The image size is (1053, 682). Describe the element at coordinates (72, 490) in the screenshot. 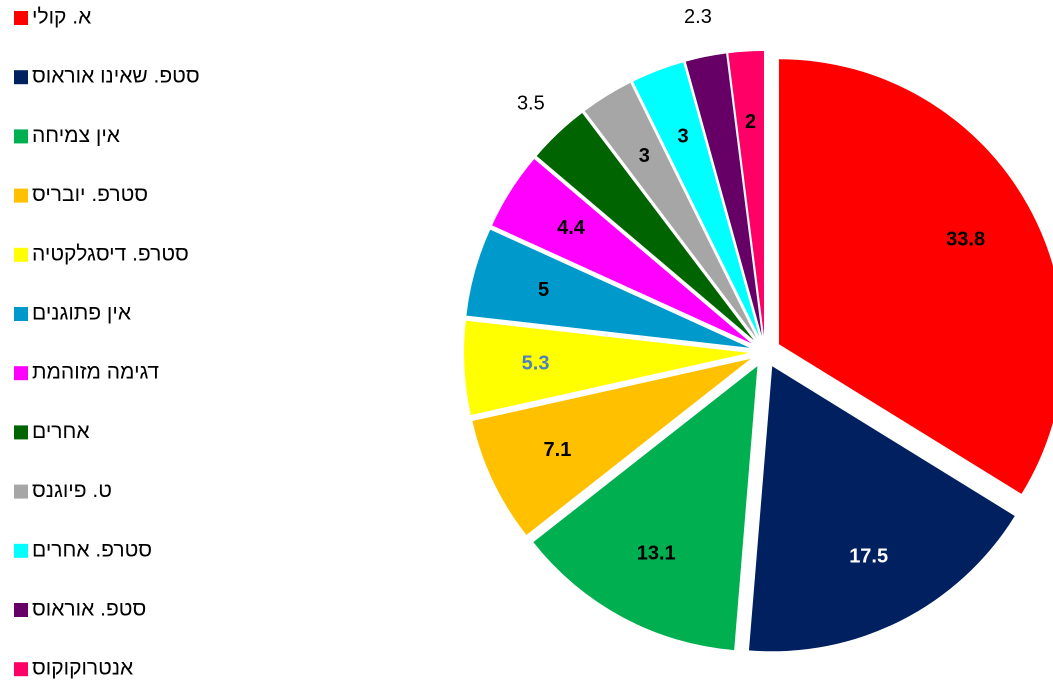

I see `legend-label: ט. פיוגנס` at that location.